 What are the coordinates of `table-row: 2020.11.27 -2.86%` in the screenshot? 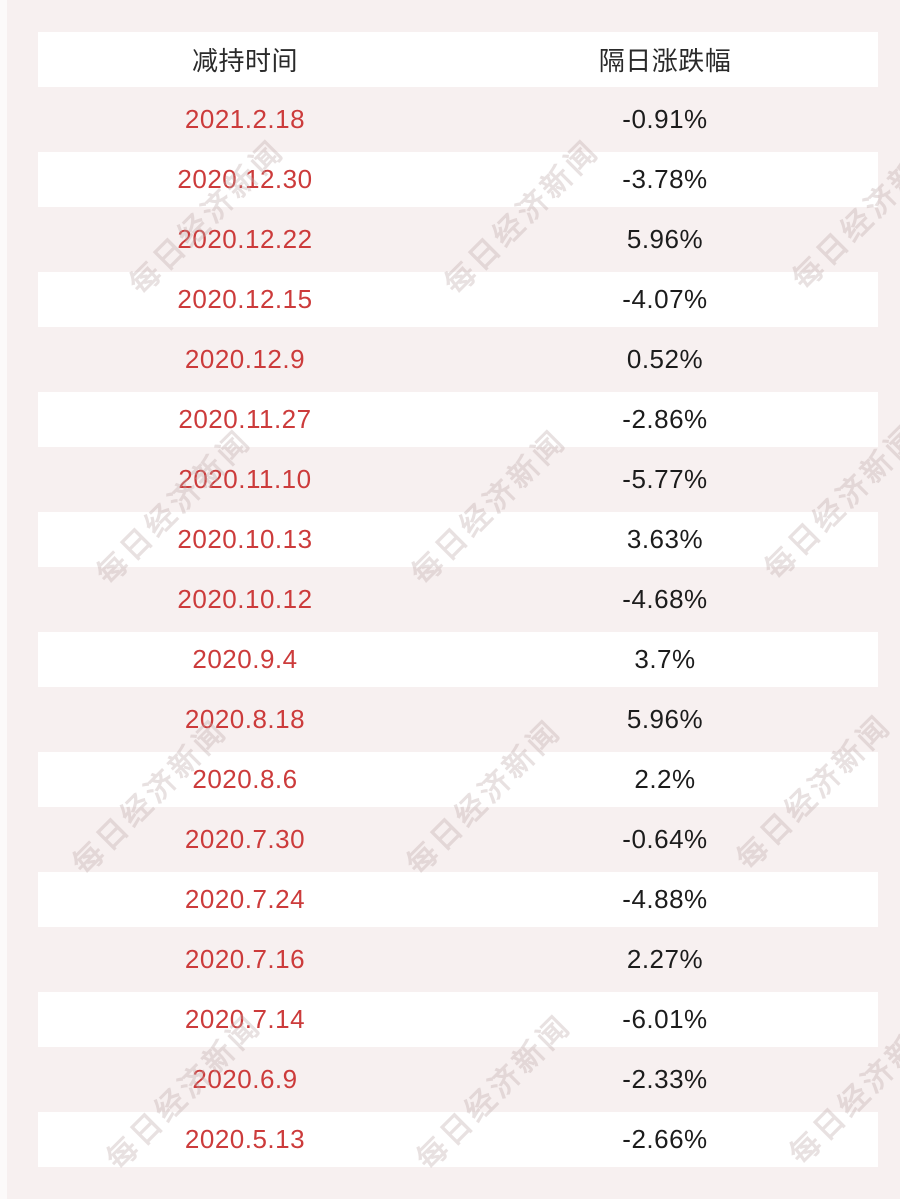 It's located at (458, 419).